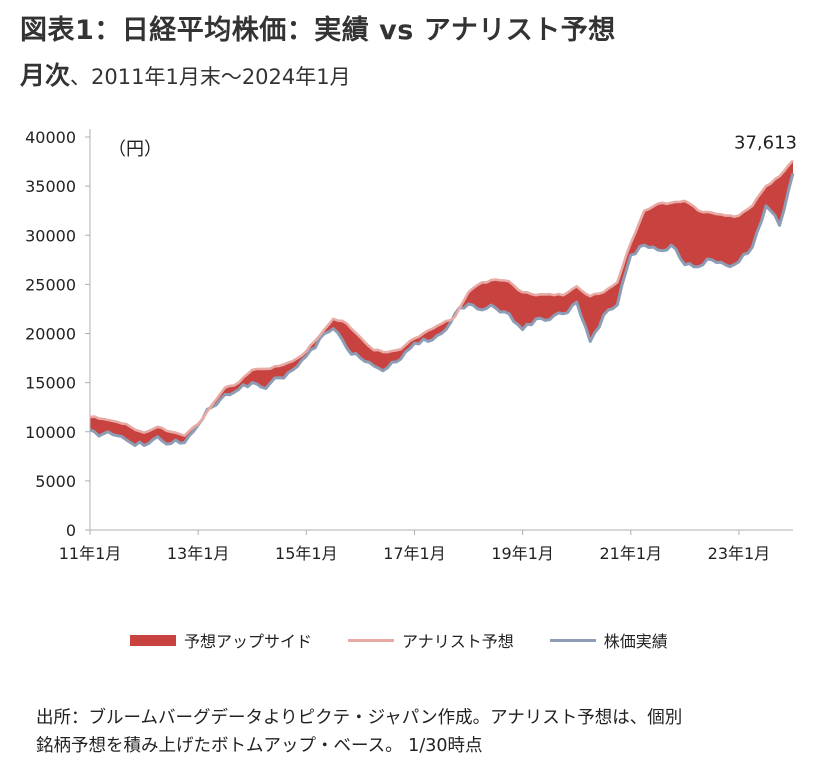  I want to click on x-tick-label: 19年1月, so click(522, 553).